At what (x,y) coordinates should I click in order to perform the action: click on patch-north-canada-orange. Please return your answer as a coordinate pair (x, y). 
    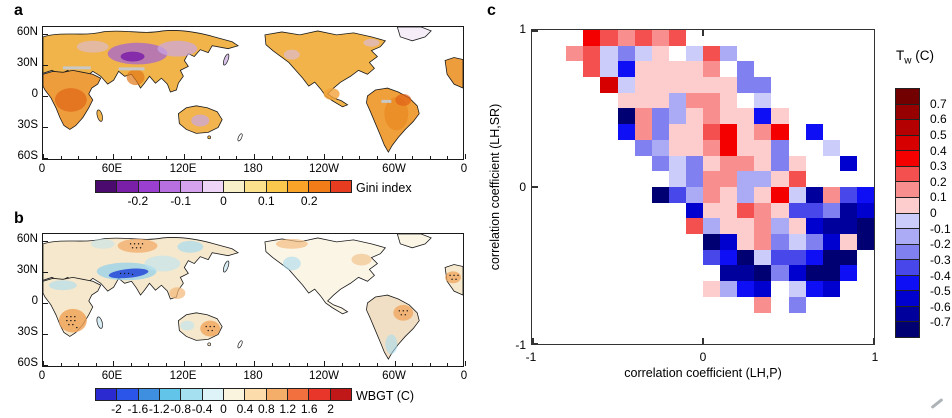
    Looking at the image, I should click on (291, 243).